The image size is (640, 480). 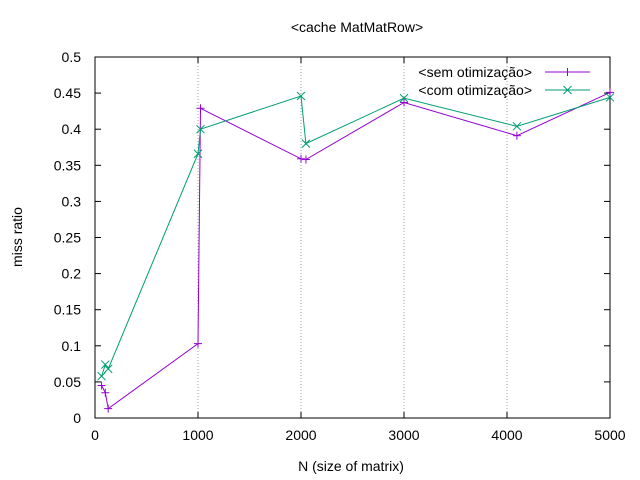 I want to click on legend-marker-sem, so click(x=567, y=72).